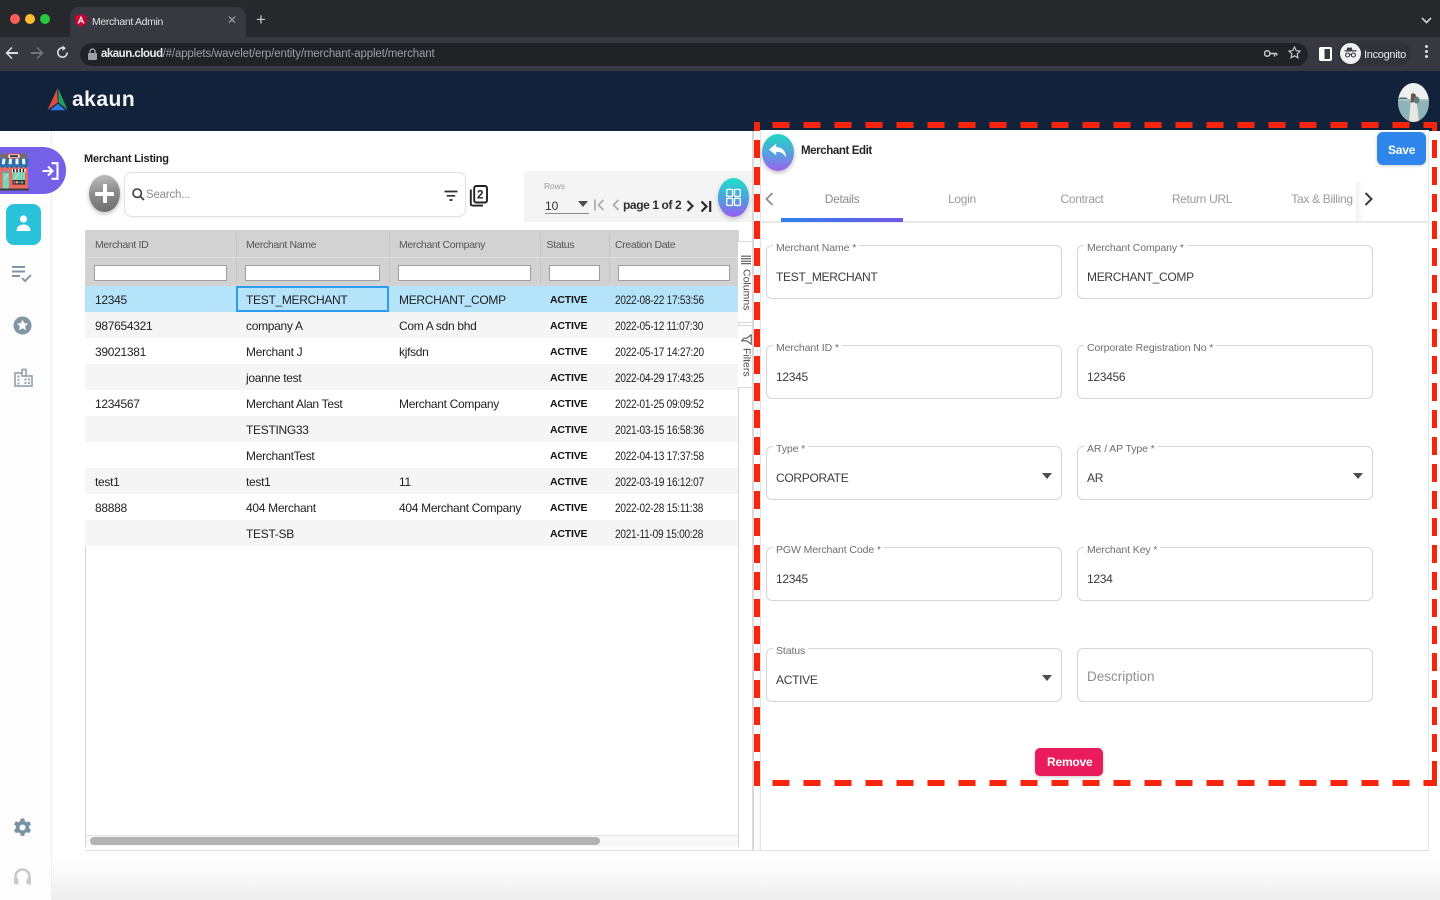  I want to click on svg-text: 2, so click(480, 196).